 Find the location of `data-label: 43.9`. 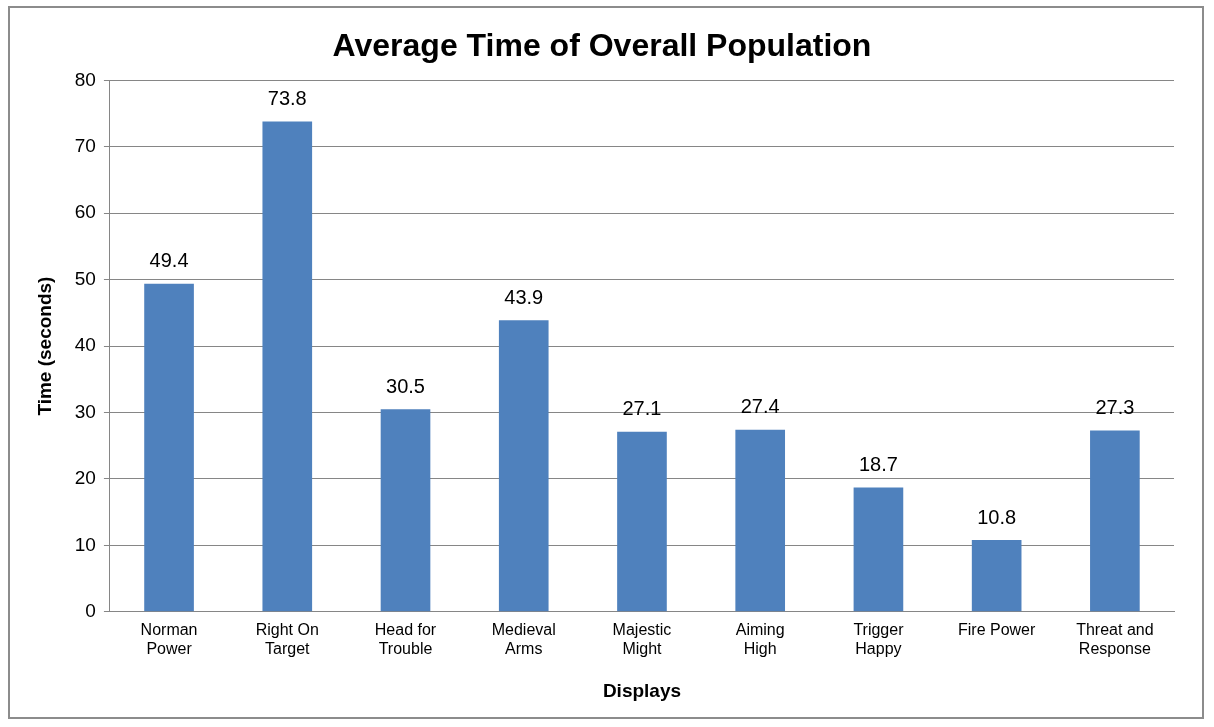

data-label: 43.9 is located at coordinates (524, 296).